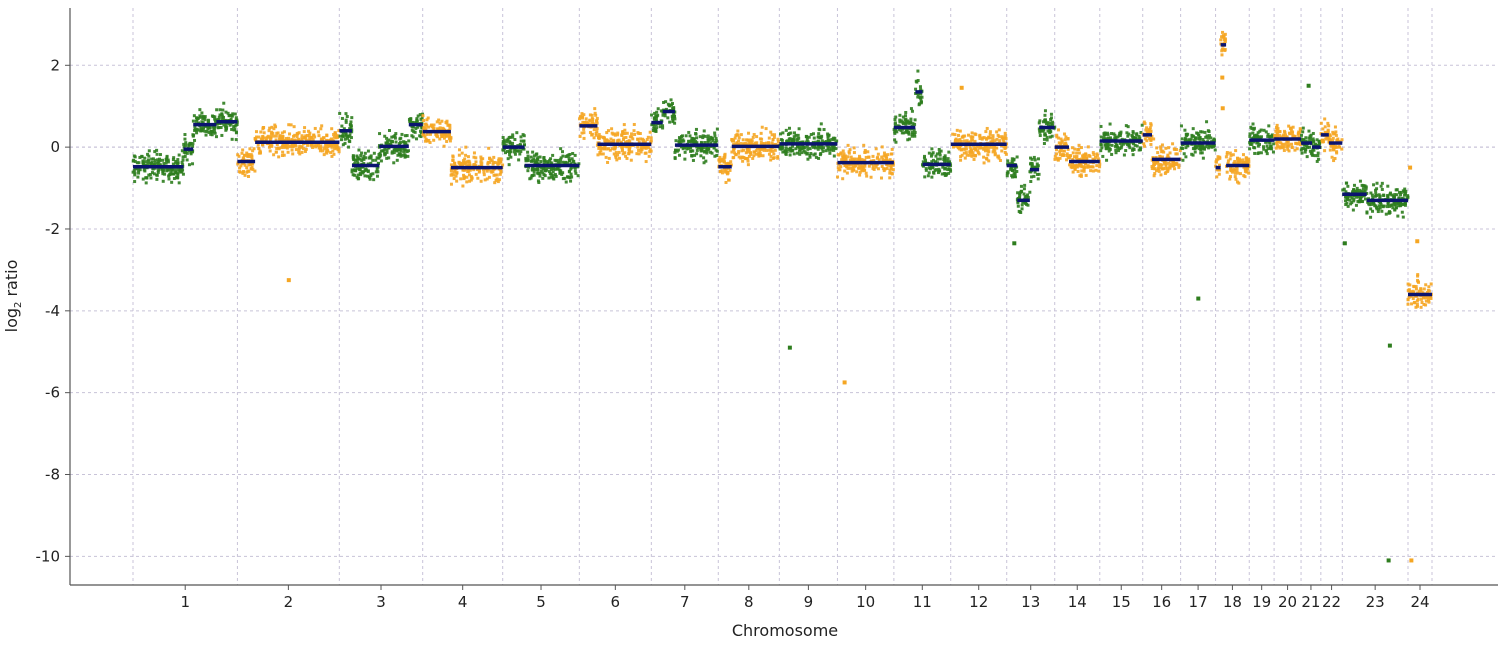 The height and width of the screenshot is (645, 1500). Describe the element at coordinates (922, 602) in the screenshot. I see `x-tick-label: 11` at that location.